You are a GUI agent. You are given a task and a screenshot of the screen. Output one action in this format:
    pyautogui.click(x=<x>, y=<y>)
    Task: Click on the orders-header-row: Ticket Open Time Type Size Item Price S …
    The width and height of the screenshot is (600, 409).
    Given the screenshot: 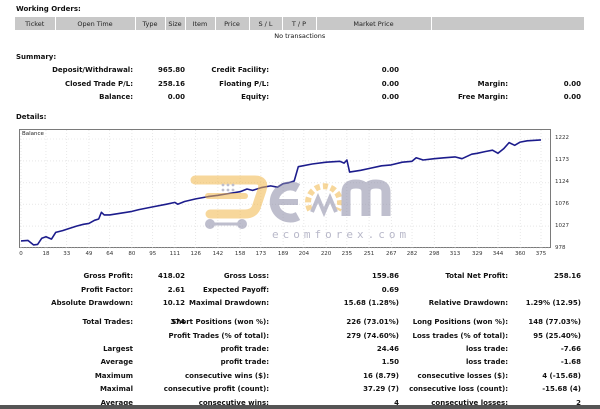 What is the action you would take?
    pyautogui.click(x=300, y=23)
    